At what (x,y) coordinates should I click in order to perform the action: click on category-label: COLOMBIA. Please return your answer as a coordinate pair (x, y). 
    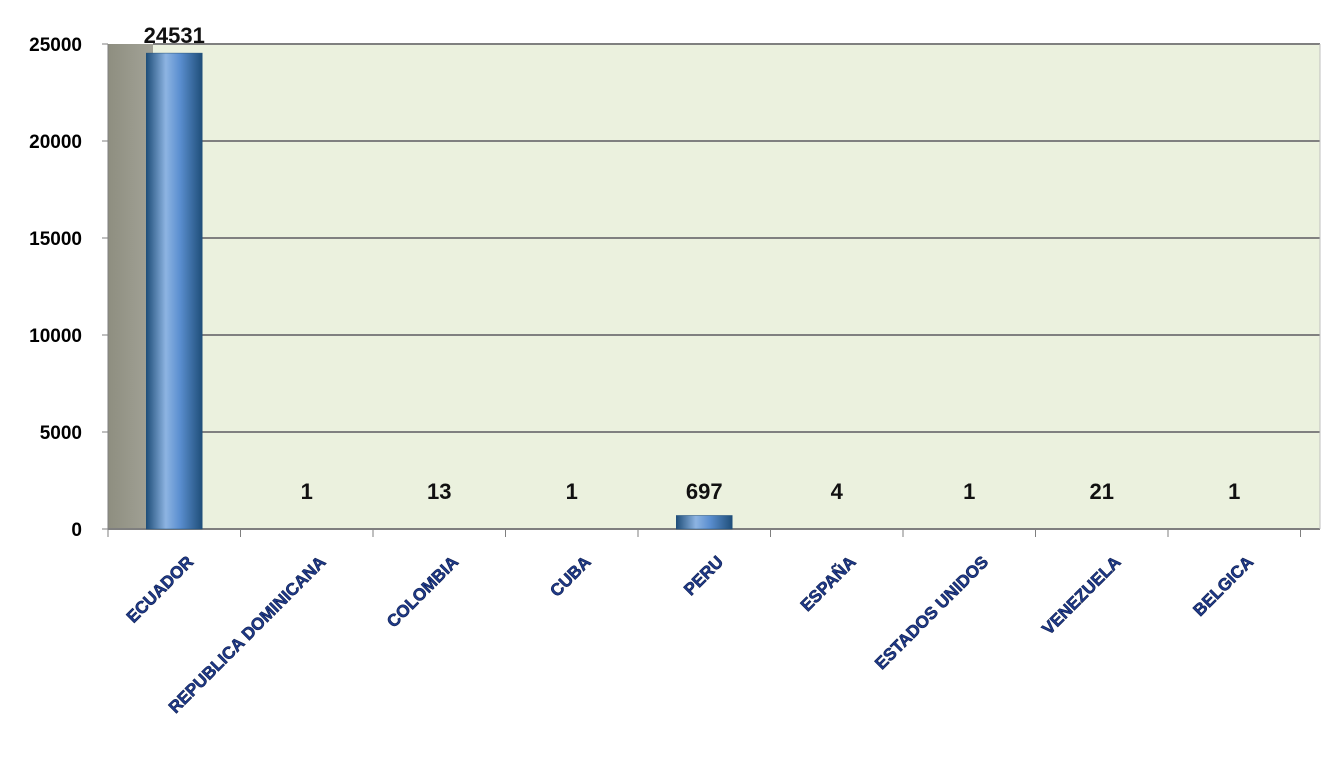
    Looking at the image, I should click on (422, 591).